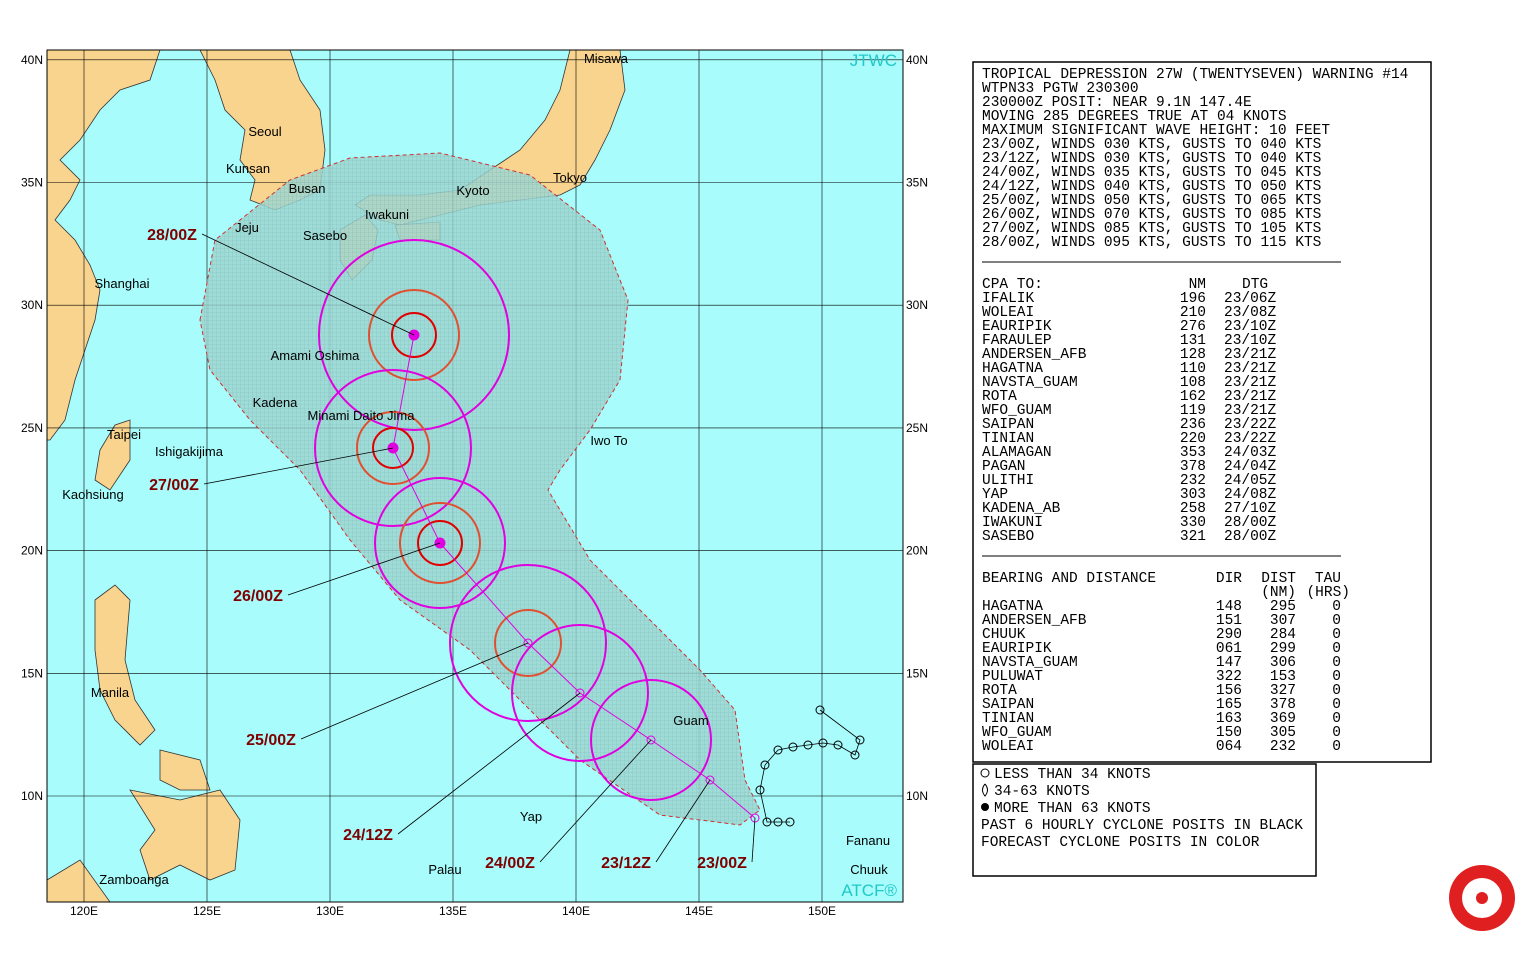 The width and height of the screenshot is (1522, 954). I want to click on warning-text: 305, so click(1283, 733).